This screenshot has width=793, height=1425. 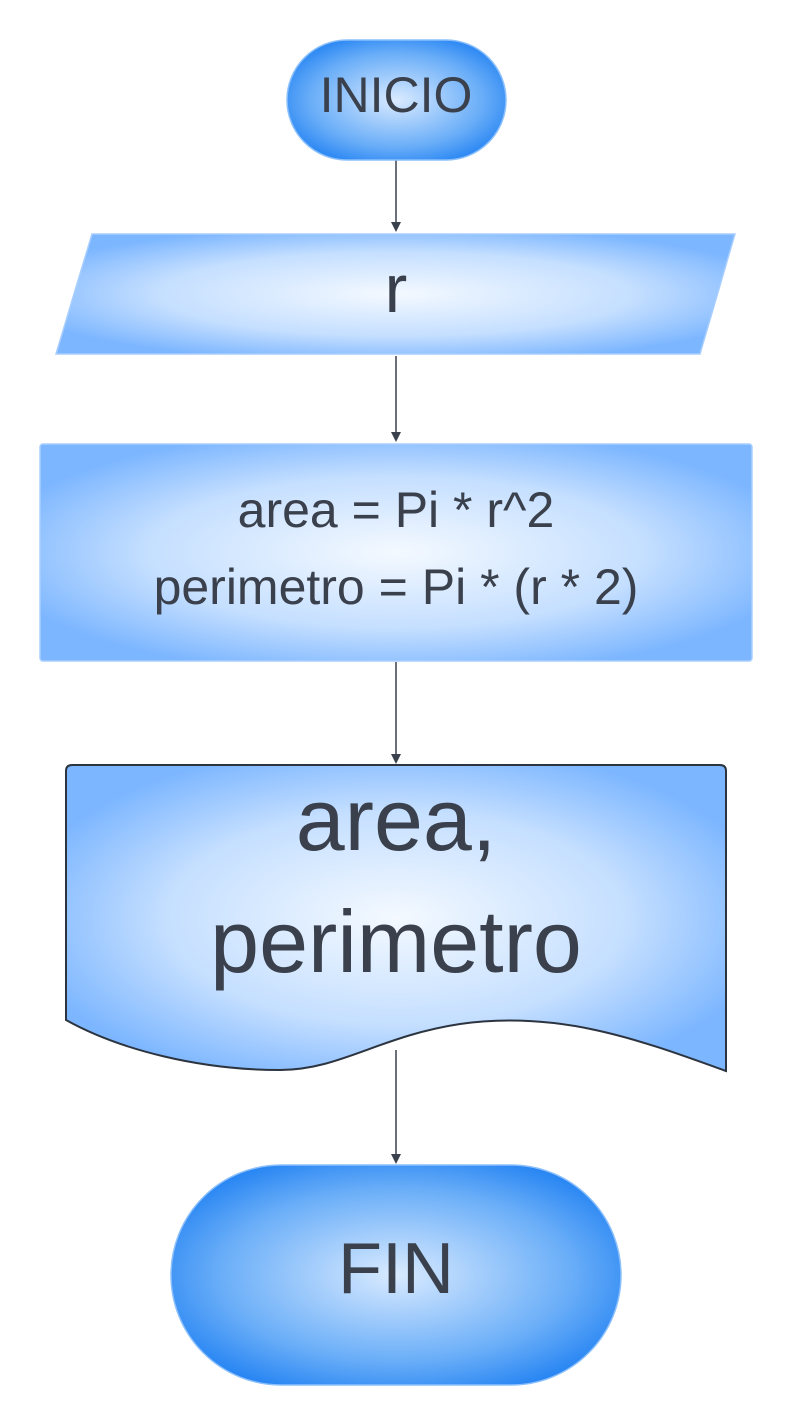 I want to click on process-node: area = Pi * r^2 perimetro = Pi * (r * 2), so click(x=396, y=552).